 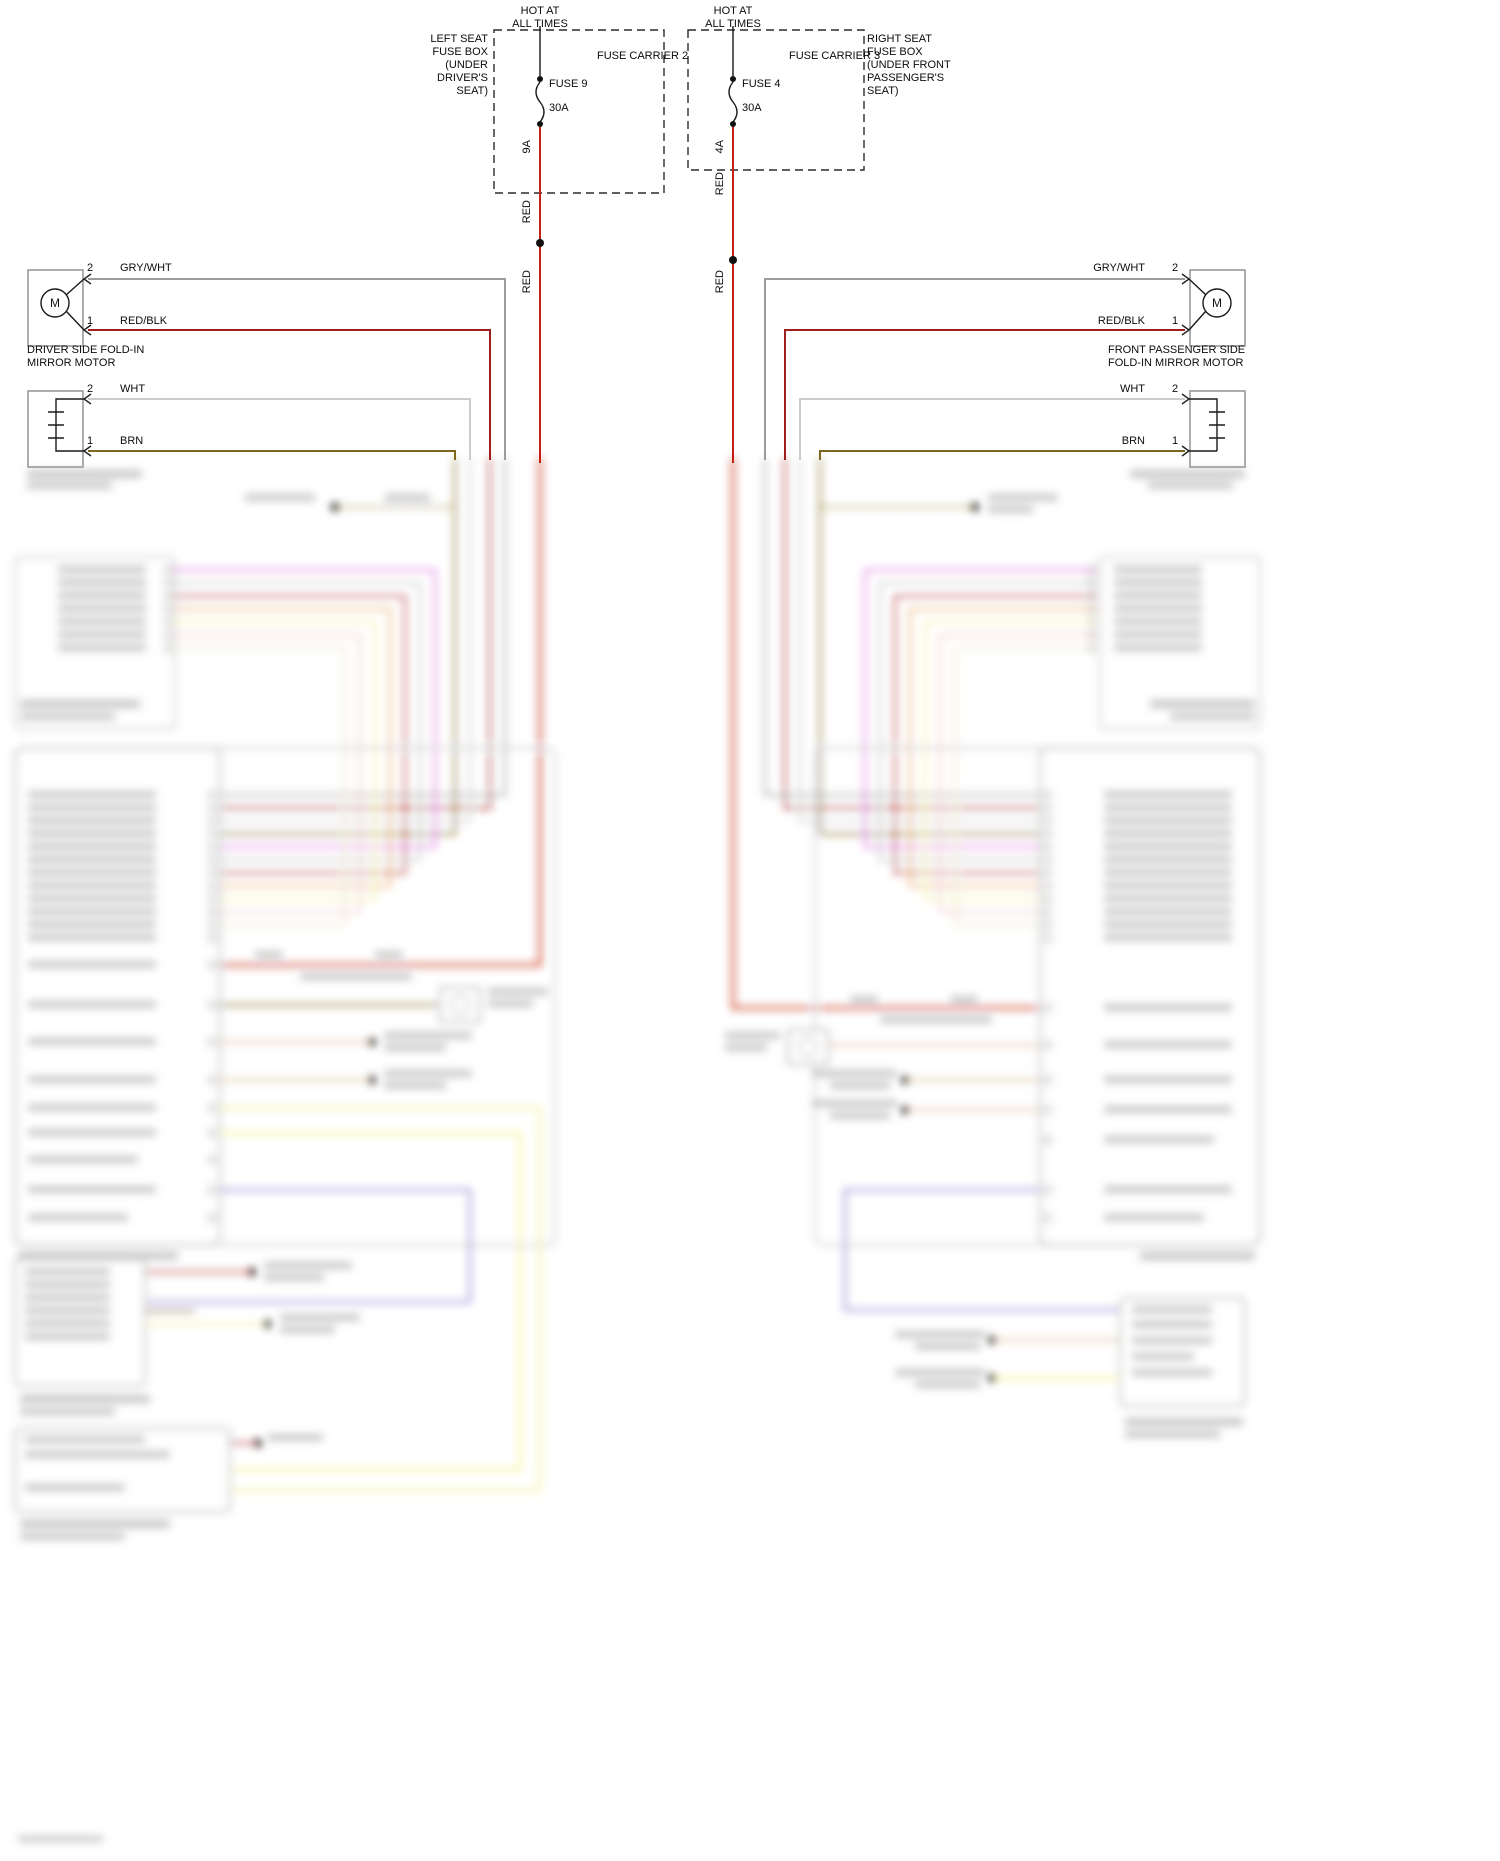 I want to click on fuse-box-name-line: DRIVER'S, so click(x=462, y=78).